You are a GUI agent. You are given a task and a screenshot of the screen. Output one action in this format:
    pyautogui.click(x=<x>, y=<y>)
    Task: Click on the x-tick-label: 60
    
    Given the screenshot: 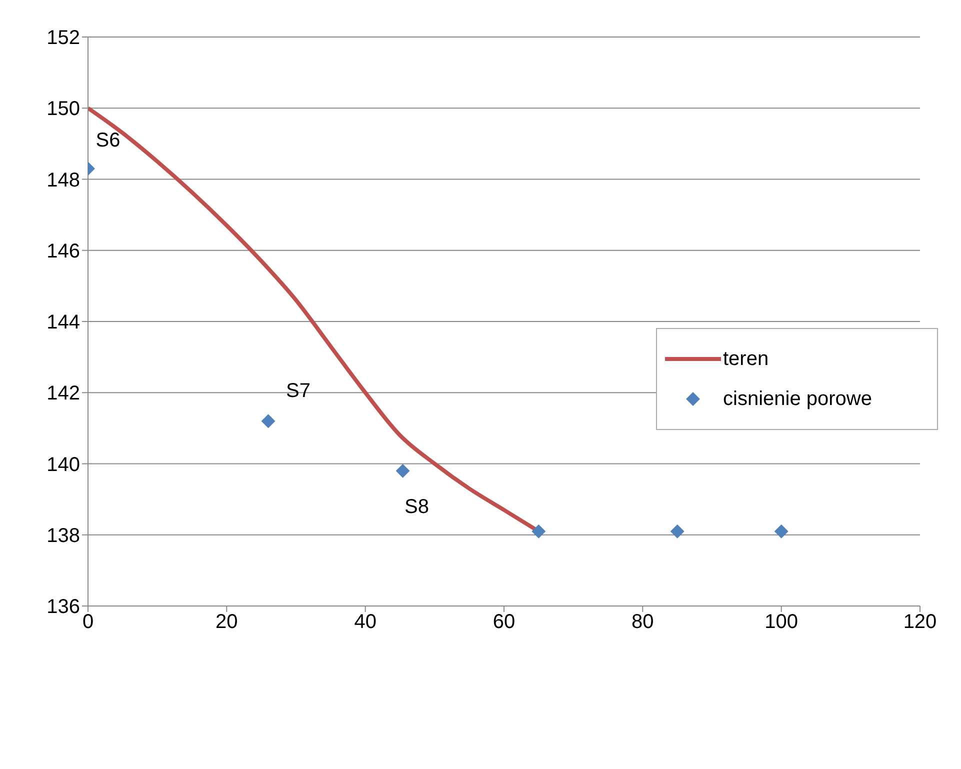 What is the action you would take?
    pyautogui.click(x=504, y=622)
    